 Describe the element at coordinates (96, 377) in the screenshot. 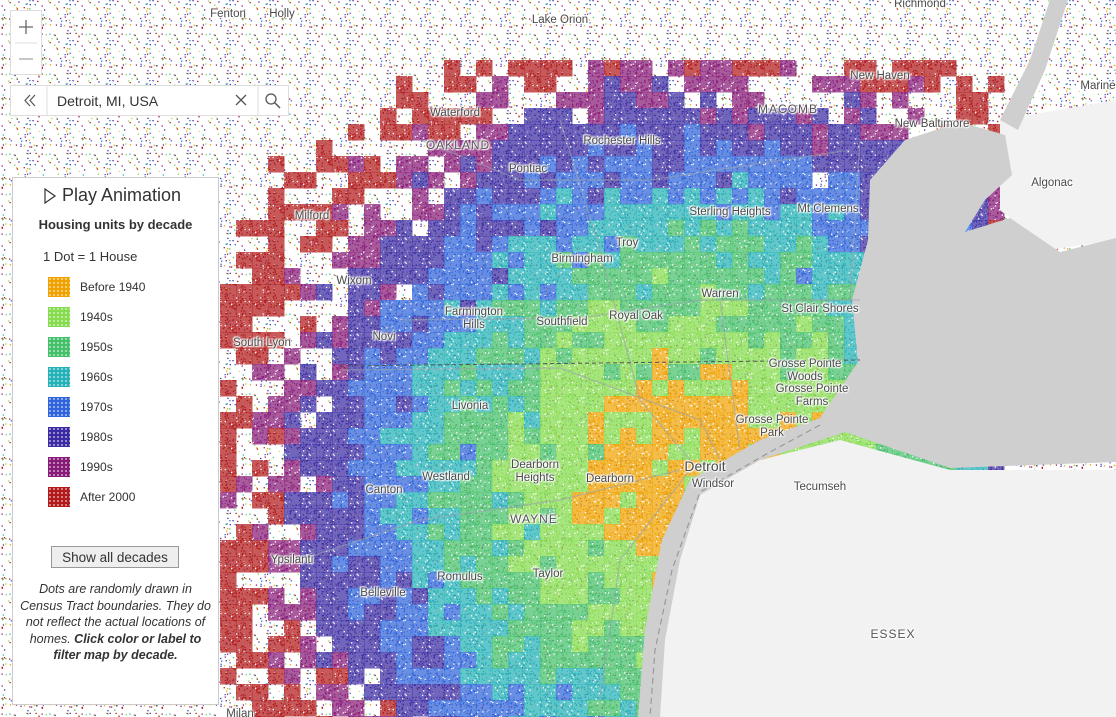

I see `legend-label: 1960s` at that location.